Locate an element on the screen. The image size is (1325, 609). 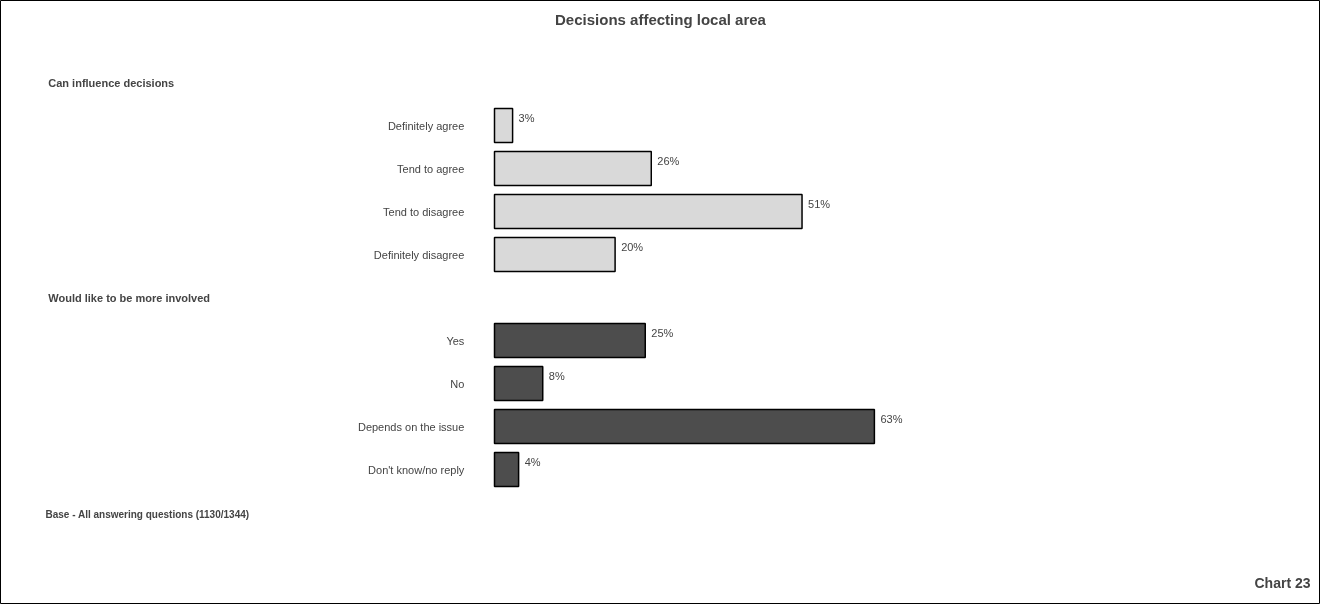
data-label: 4% is located at coordinates (532, 461).